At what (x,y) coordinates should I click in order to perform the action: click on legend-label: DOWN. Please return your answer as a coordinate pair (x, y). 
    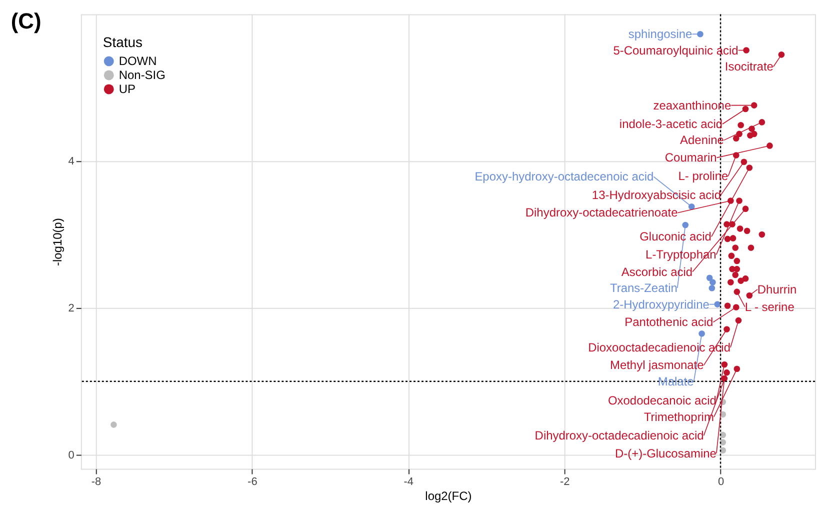
    Looking at the image, I should click on (137, 61).